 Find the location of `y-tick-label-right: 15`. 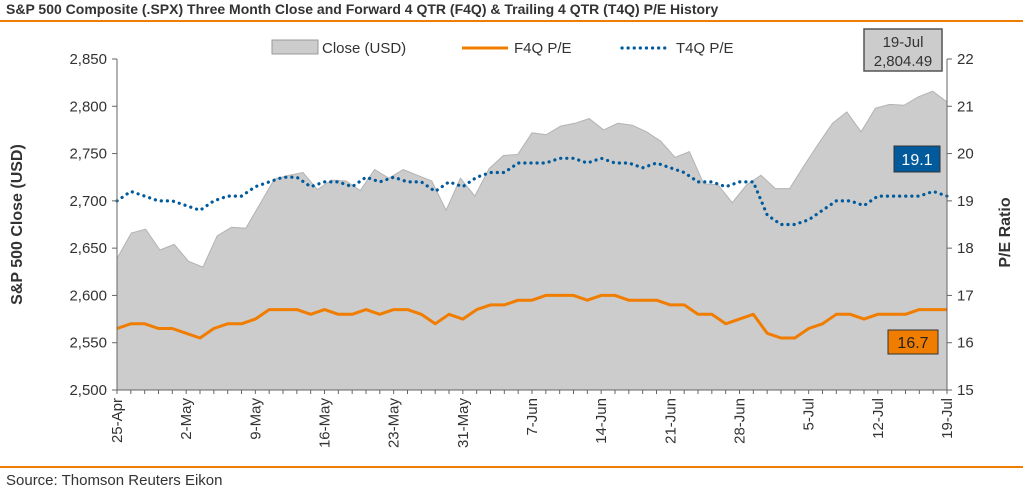

y-tick-label-right: 15 is located at coordinates (965, 390).